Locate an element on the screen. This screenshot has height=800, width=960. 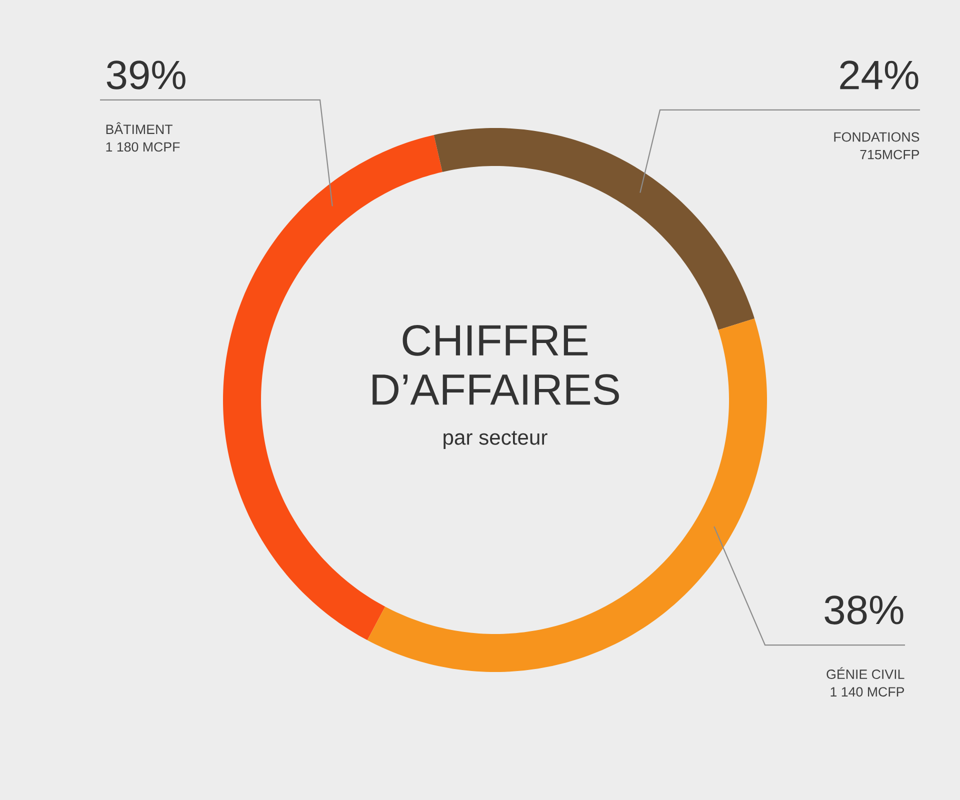
slice-label: FONDATIONS is located at coordinates (877, 137).